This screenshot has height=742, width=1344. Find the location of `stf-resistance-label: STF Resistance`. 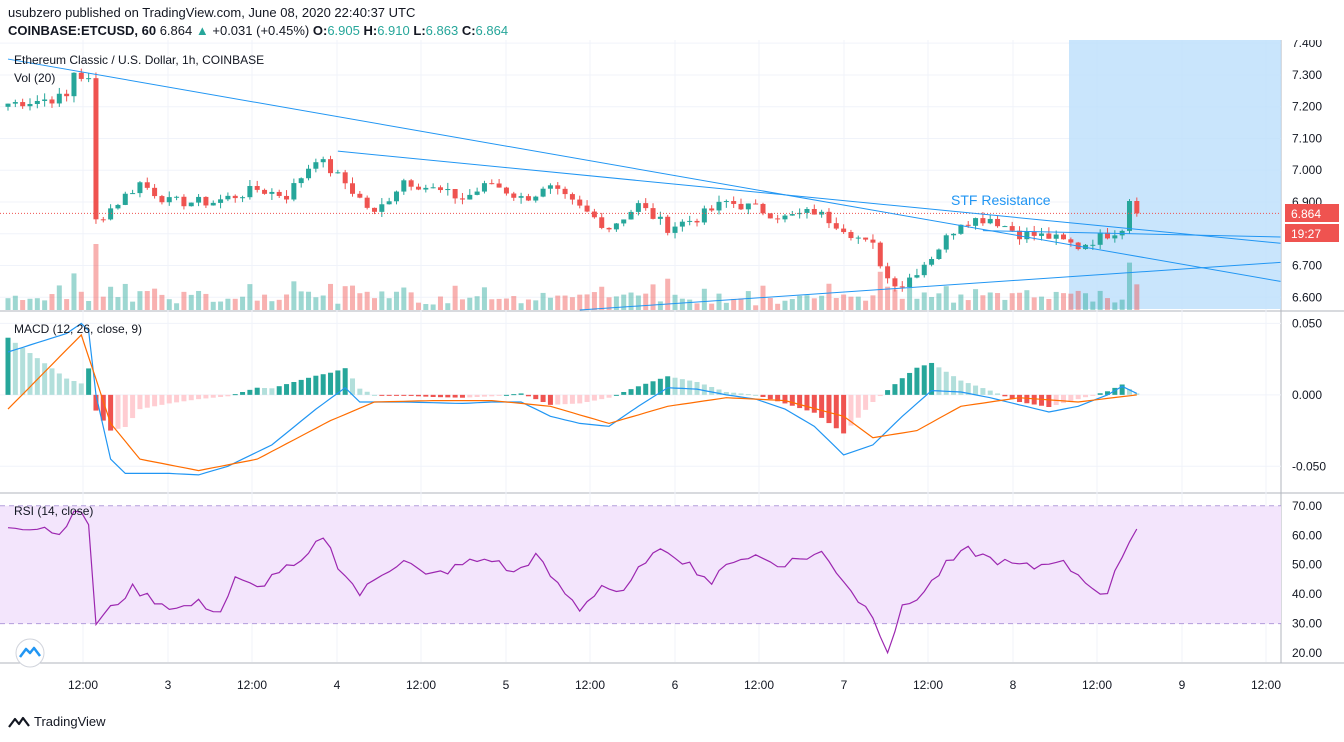

stf-resistance-label: STF Resistance is located at coordinates (1001, 200).